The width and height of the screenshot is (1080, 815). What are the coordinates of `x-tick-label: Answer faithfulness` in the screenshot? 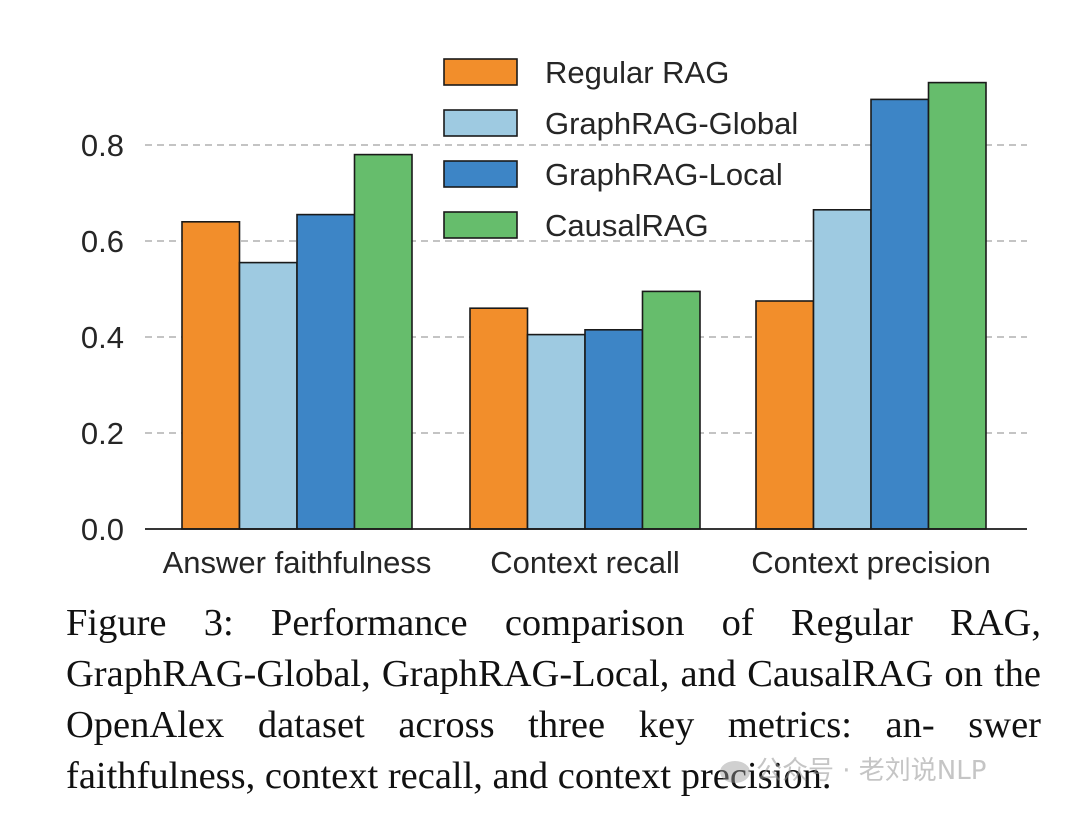 It's located at (297, 562).